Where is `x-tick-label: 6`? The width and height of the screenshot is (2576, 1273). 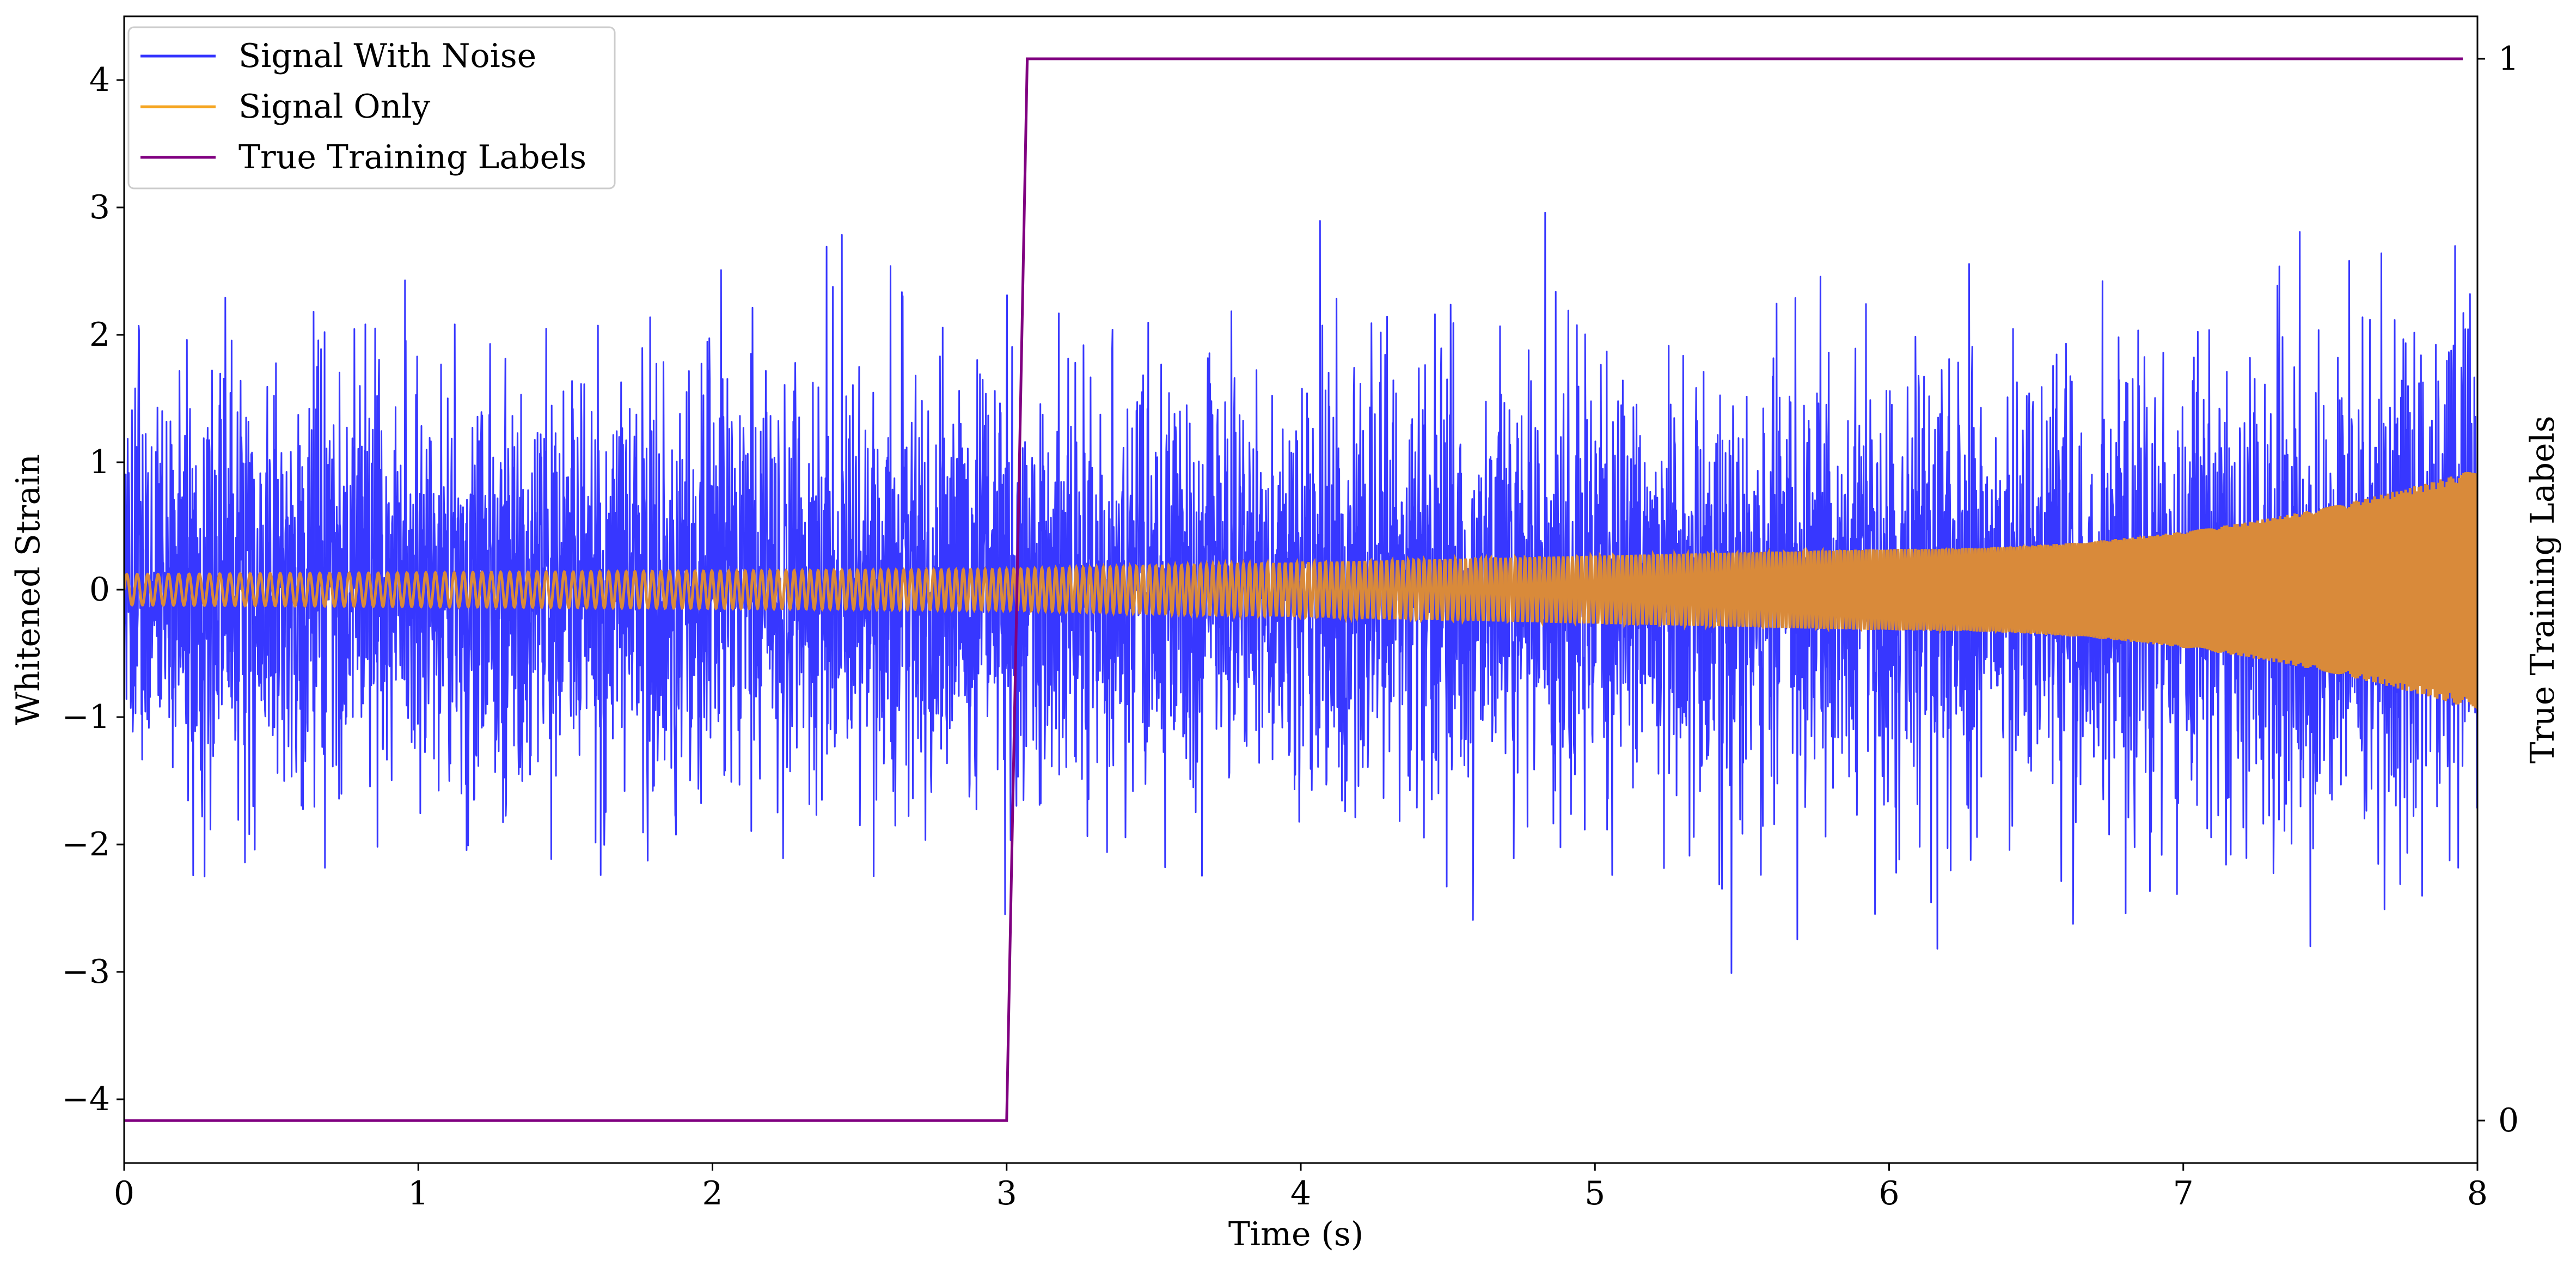 x-tick-label: 6 is located at coordinates (1889, 1193).